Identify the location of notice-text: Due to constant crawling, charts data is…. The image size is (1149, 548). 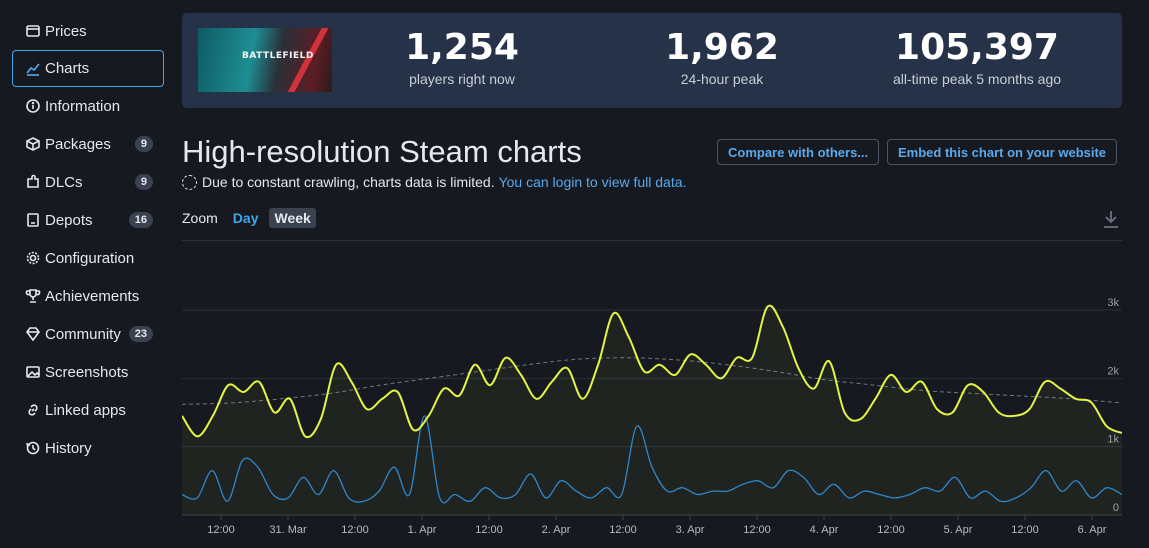
(348, 182).